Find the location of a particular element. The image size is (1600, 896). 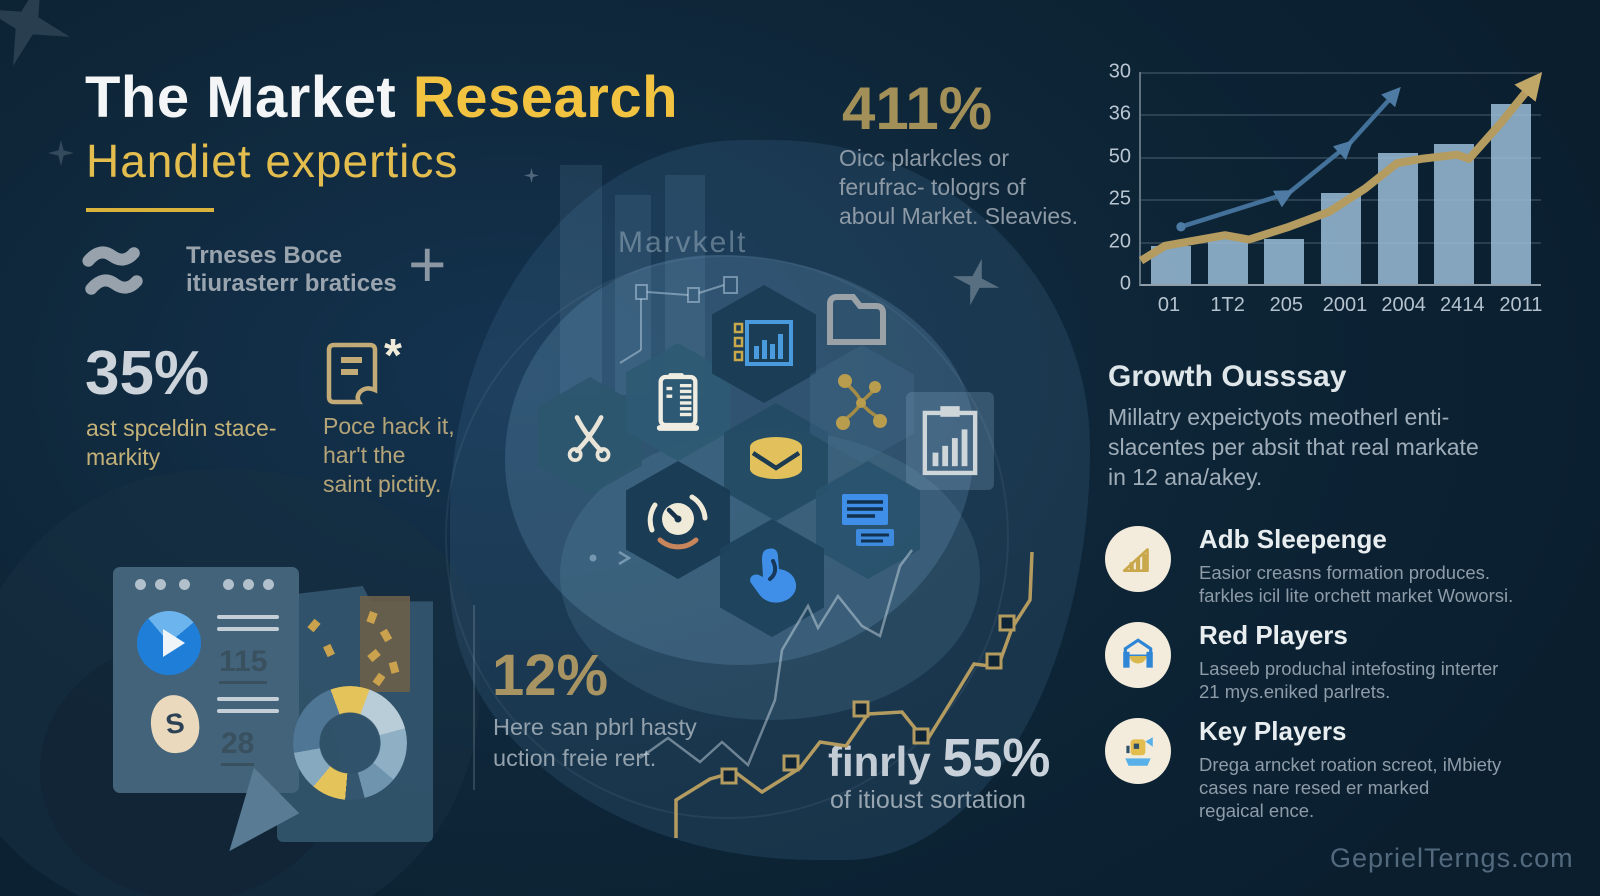

chart-gold-line is located at coordinates (1340, 168).